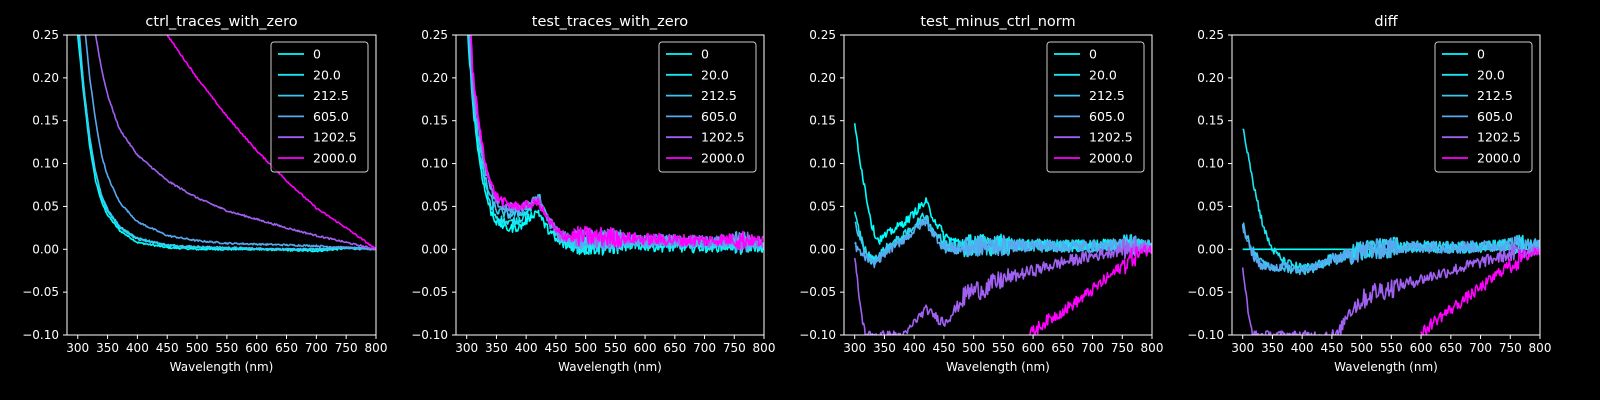 This screenshot has width=1600, height=400. Describe the element at coordinates (997, 22) in the screenshot. I see `chart-title: test_minus_ctrl_norm` at that location.